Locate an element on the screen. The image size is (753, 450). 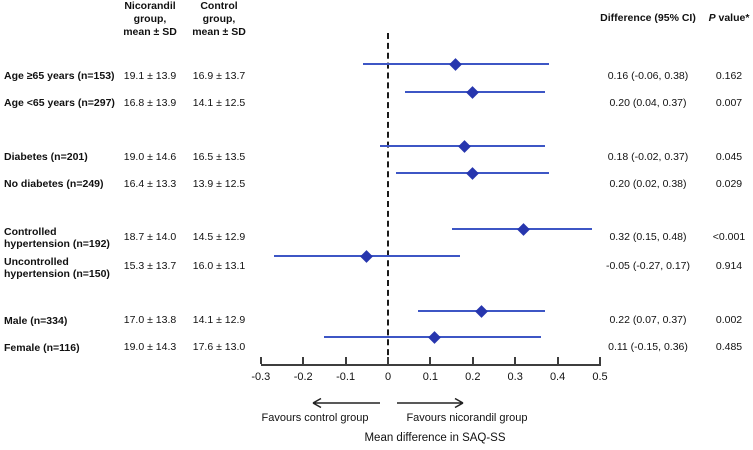
x-axis-tick-label: 0.4 is located at coordinates (557, 377).